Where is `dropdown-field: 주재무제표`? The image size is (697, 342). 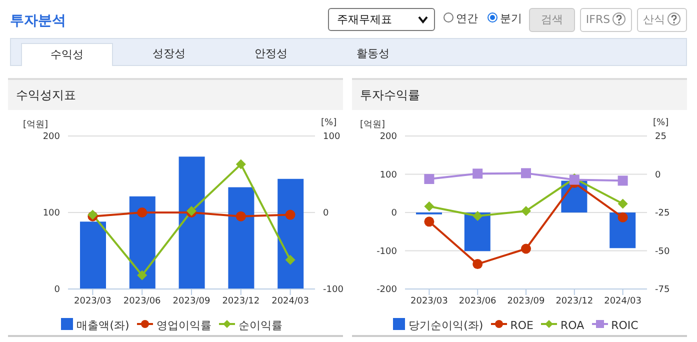 dropdown-field: 주재무제표 is located at coordinates (381, 19).